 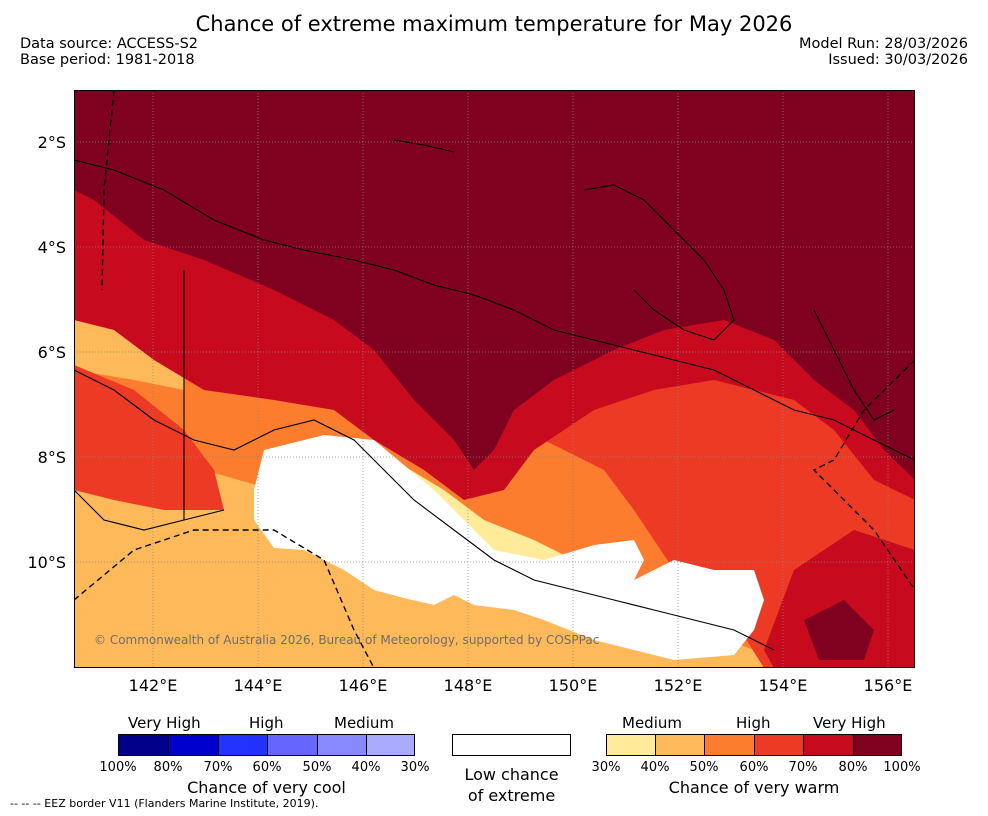 I want to click on meta-right: Model Run: 28/03/2026 Issued: 30/03/2026, so click(x=883, y=52).